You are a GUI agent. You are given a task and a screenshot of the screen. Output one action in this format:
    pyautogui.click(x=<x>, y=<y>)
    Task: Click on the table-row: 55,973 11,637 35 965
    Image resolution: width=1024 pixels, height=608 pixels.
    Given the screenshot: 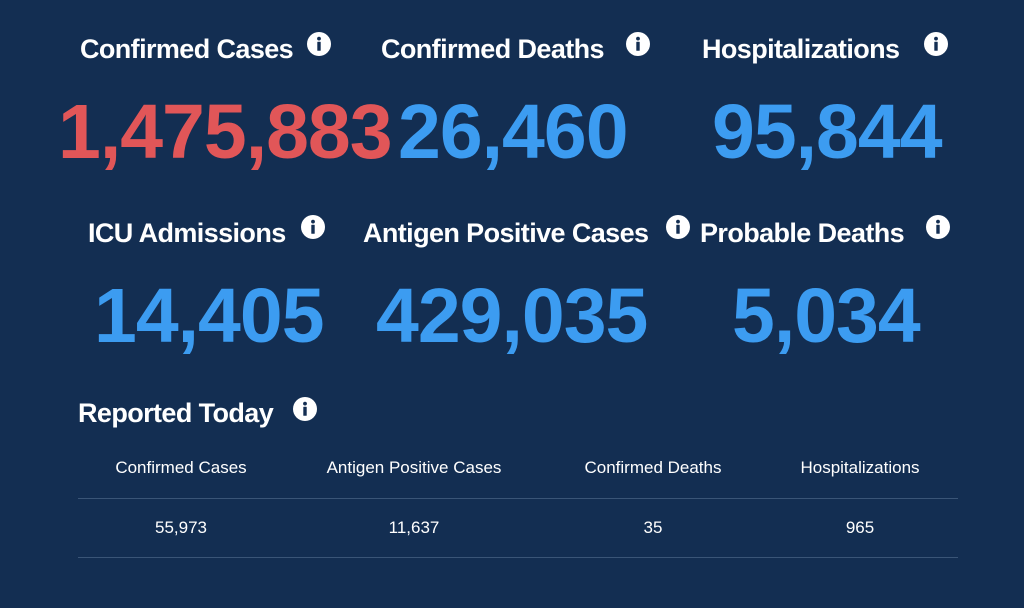 What is the action you would take?
    pyautogui.click(x=518, y=528)
    